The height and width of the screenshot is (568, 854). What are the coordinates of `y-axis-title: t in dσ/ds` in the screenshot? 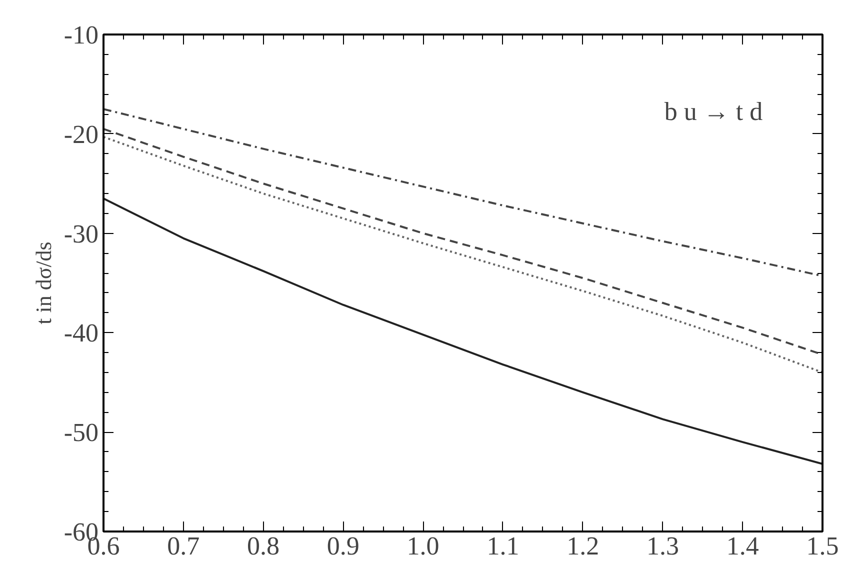 It's located at (43, 283).